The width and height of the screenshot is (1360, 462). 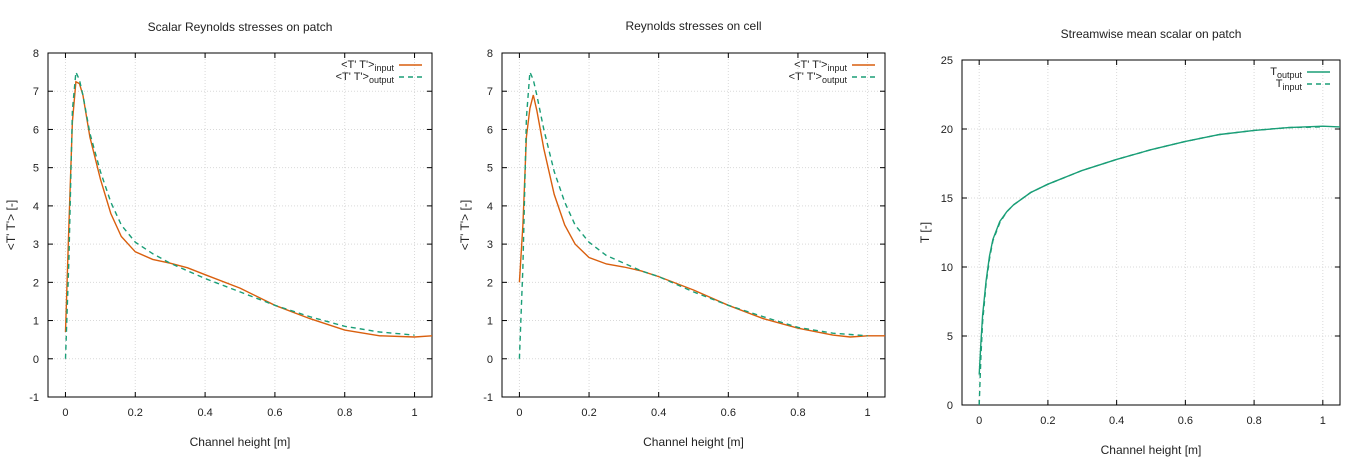 I want to click on series-line-output, so click(x=1159, y=250).